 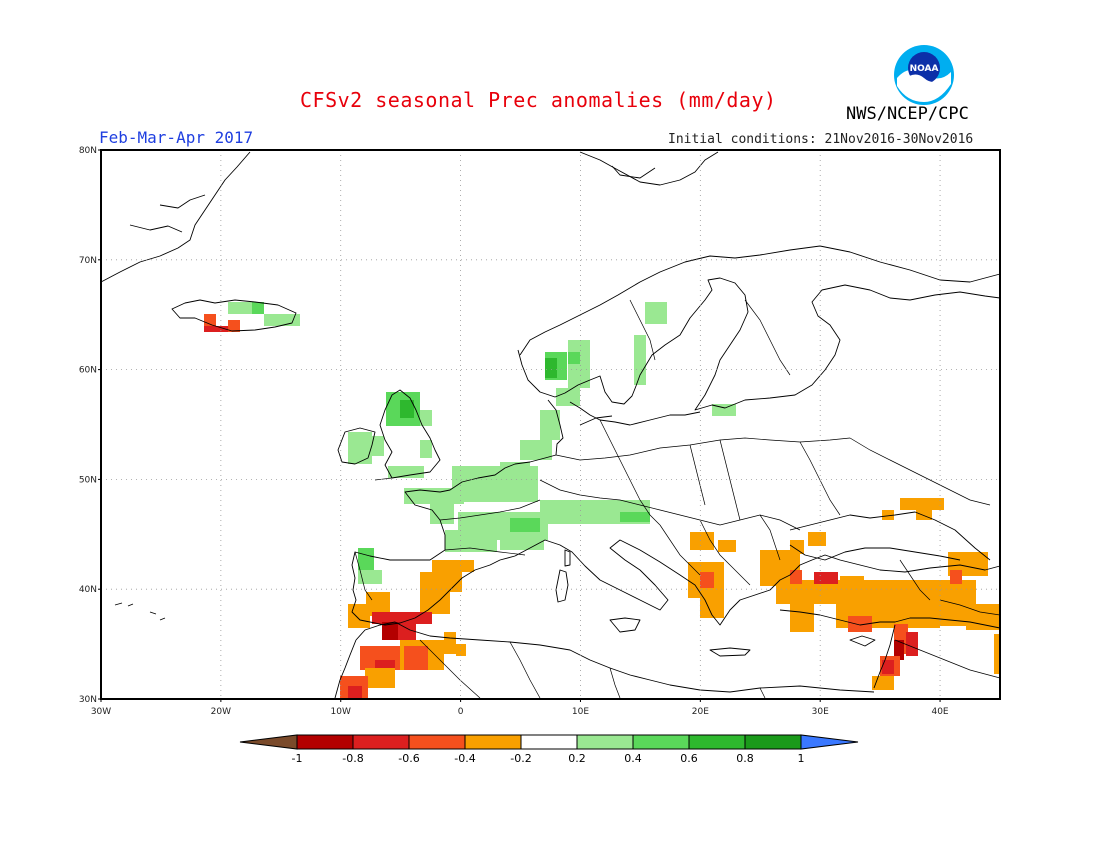 I want to click on lat-label: 40N, so click(x=88, y=590).